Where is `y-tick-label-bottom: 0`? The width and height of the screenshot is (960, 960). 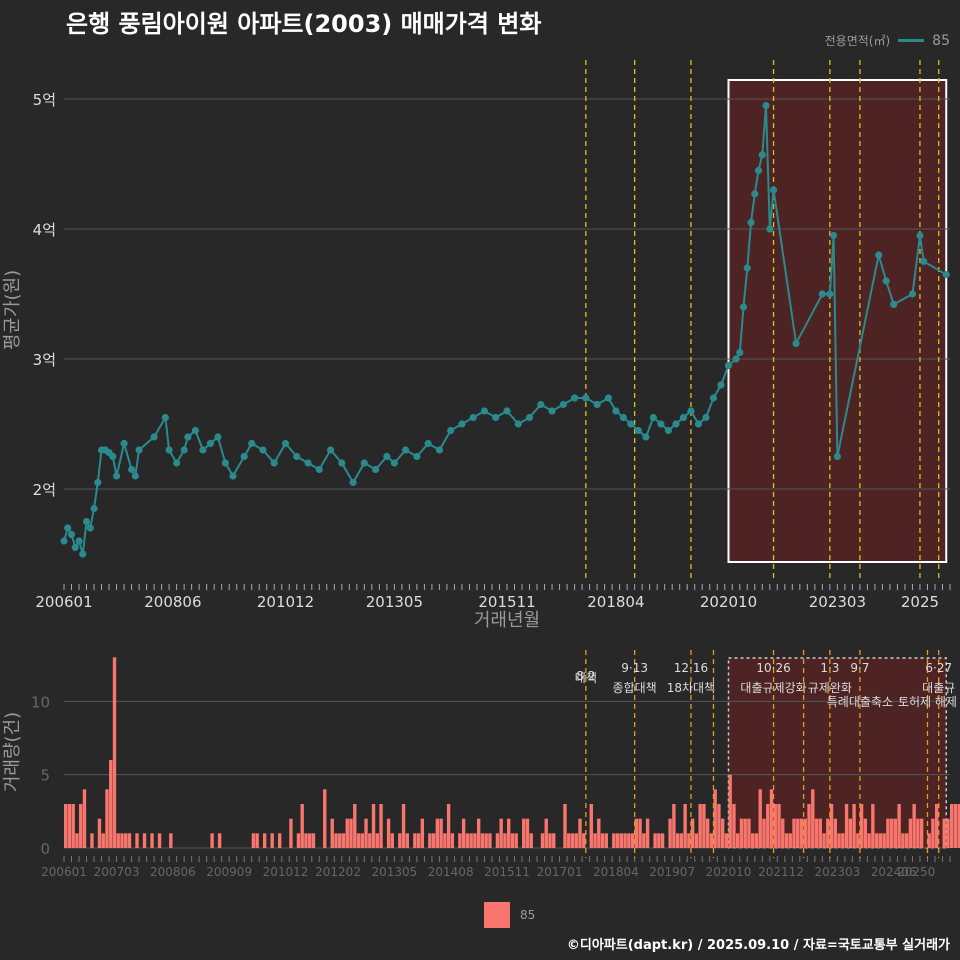 y-tick-label-bottom: 0 is located at coordinates (45, 849).